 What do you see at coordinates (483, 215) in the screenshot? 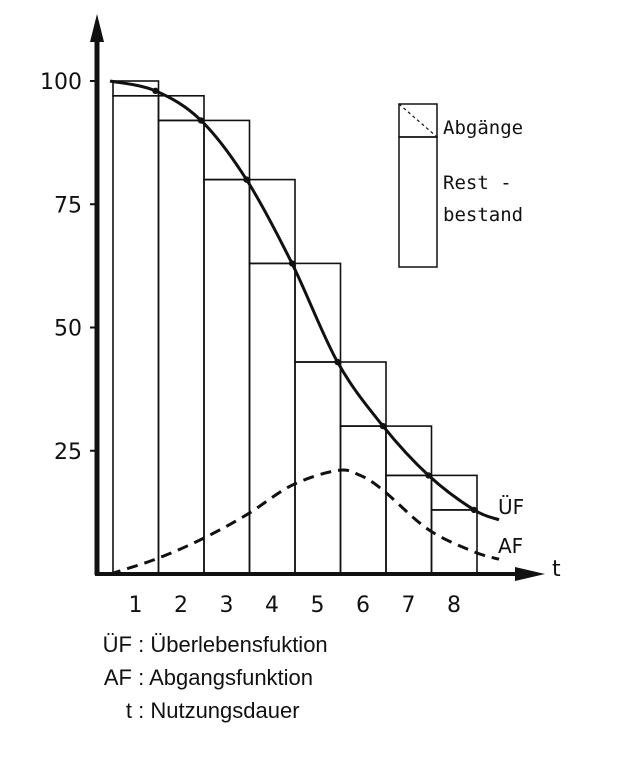
I see `legend-label-rest-line2: bestand` at bounding box center [483, 215].